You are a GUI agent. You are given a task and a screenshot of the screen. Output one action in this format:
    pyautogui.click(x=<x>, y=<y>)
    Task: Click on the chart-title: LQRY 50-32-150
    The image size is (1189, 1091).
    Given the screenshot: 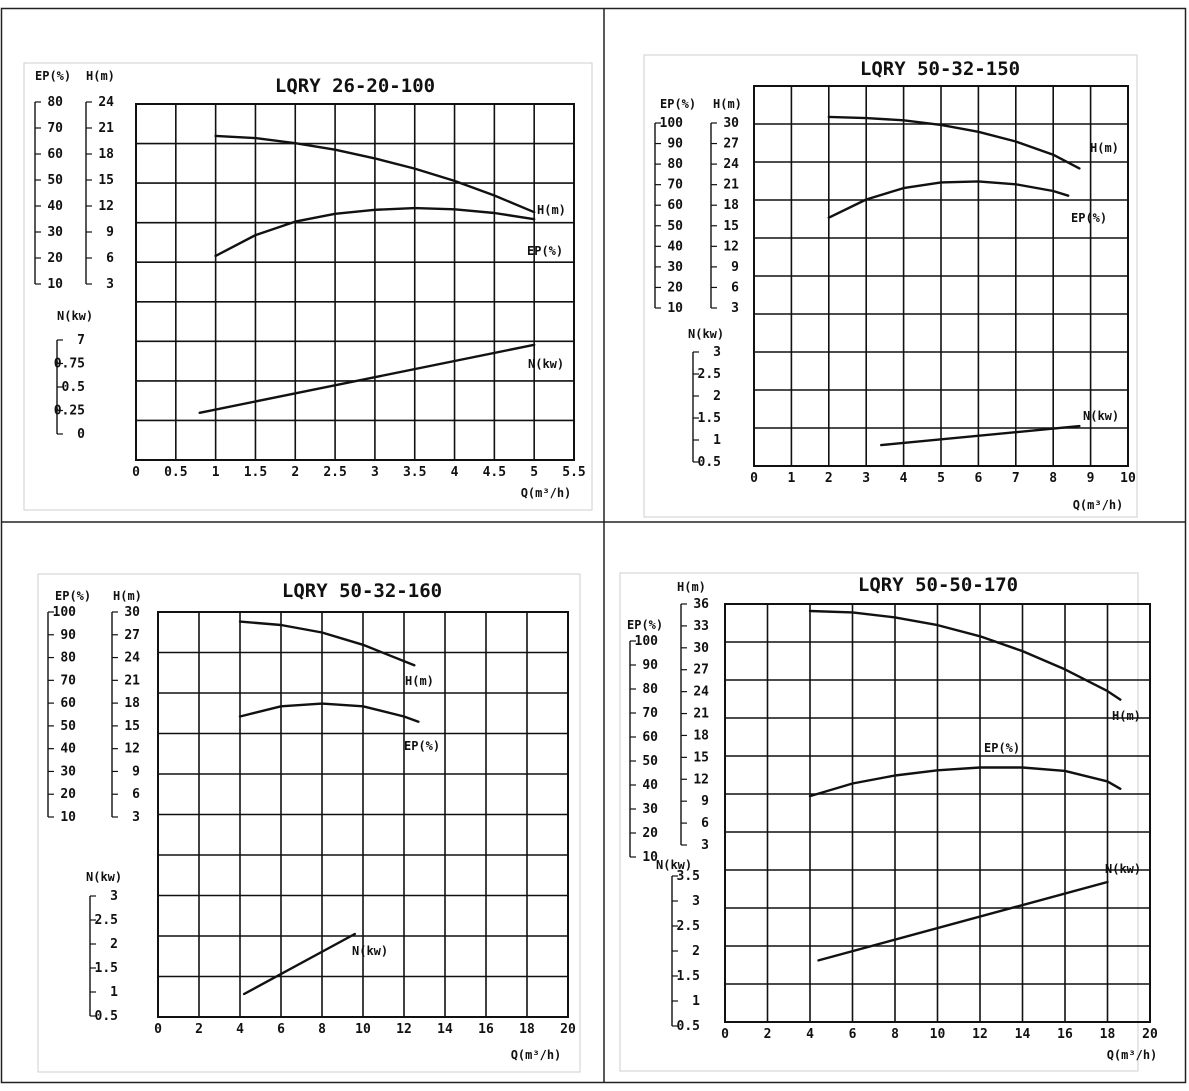 What is the action you would take?
    pyautogui.click(x=940, y=69)
    